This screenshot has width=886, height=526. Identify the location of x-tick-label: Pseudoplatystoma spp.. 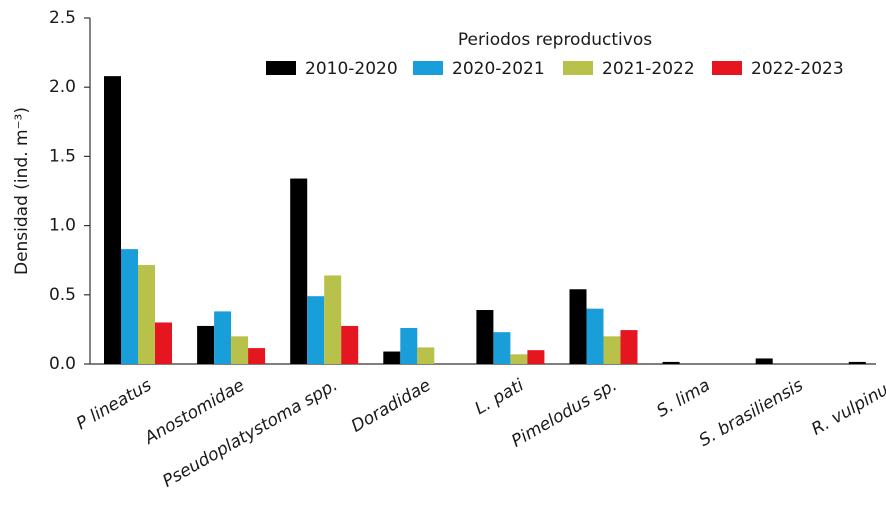
(250, 433).